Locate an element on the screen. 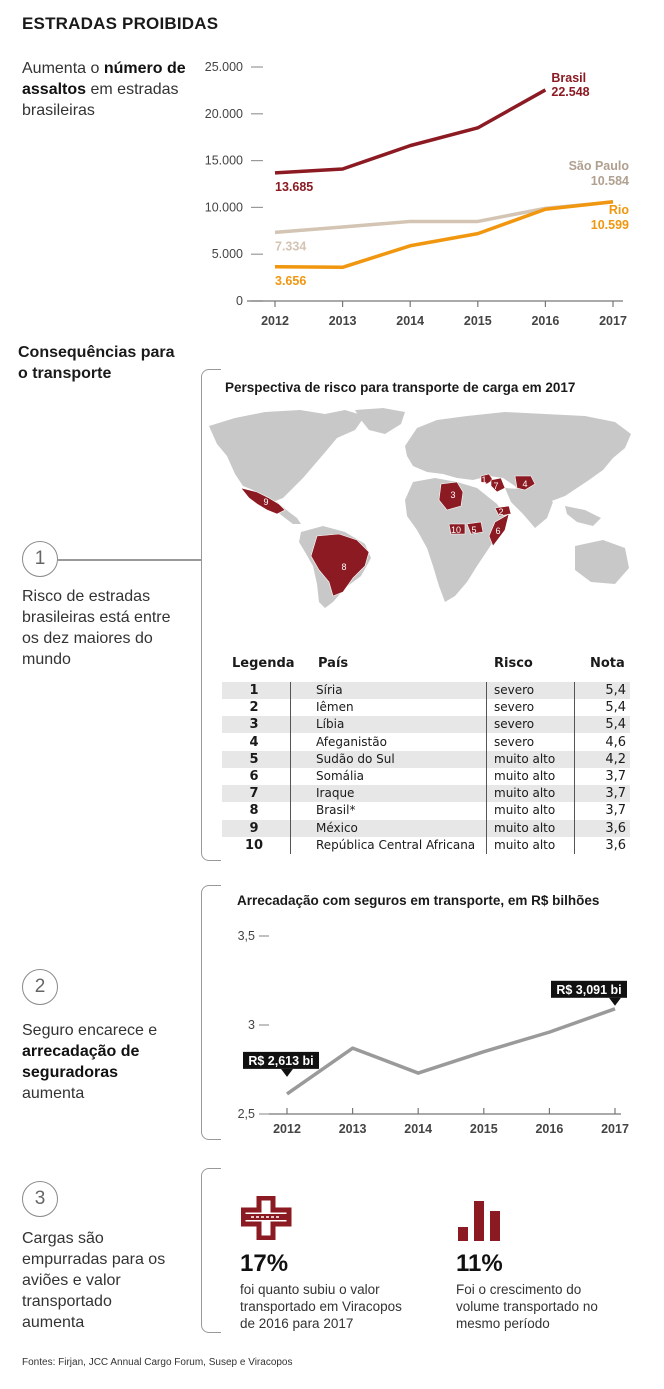  connector-line is located at coordinates (129, 560).